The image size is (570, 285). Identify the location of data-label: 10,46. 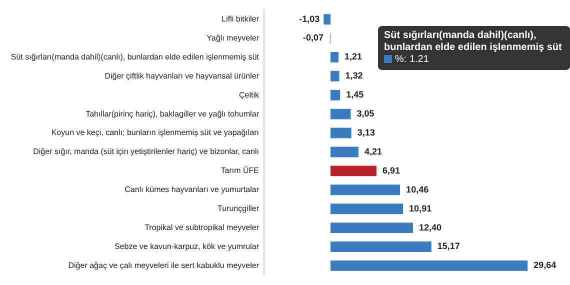
(417, 189).